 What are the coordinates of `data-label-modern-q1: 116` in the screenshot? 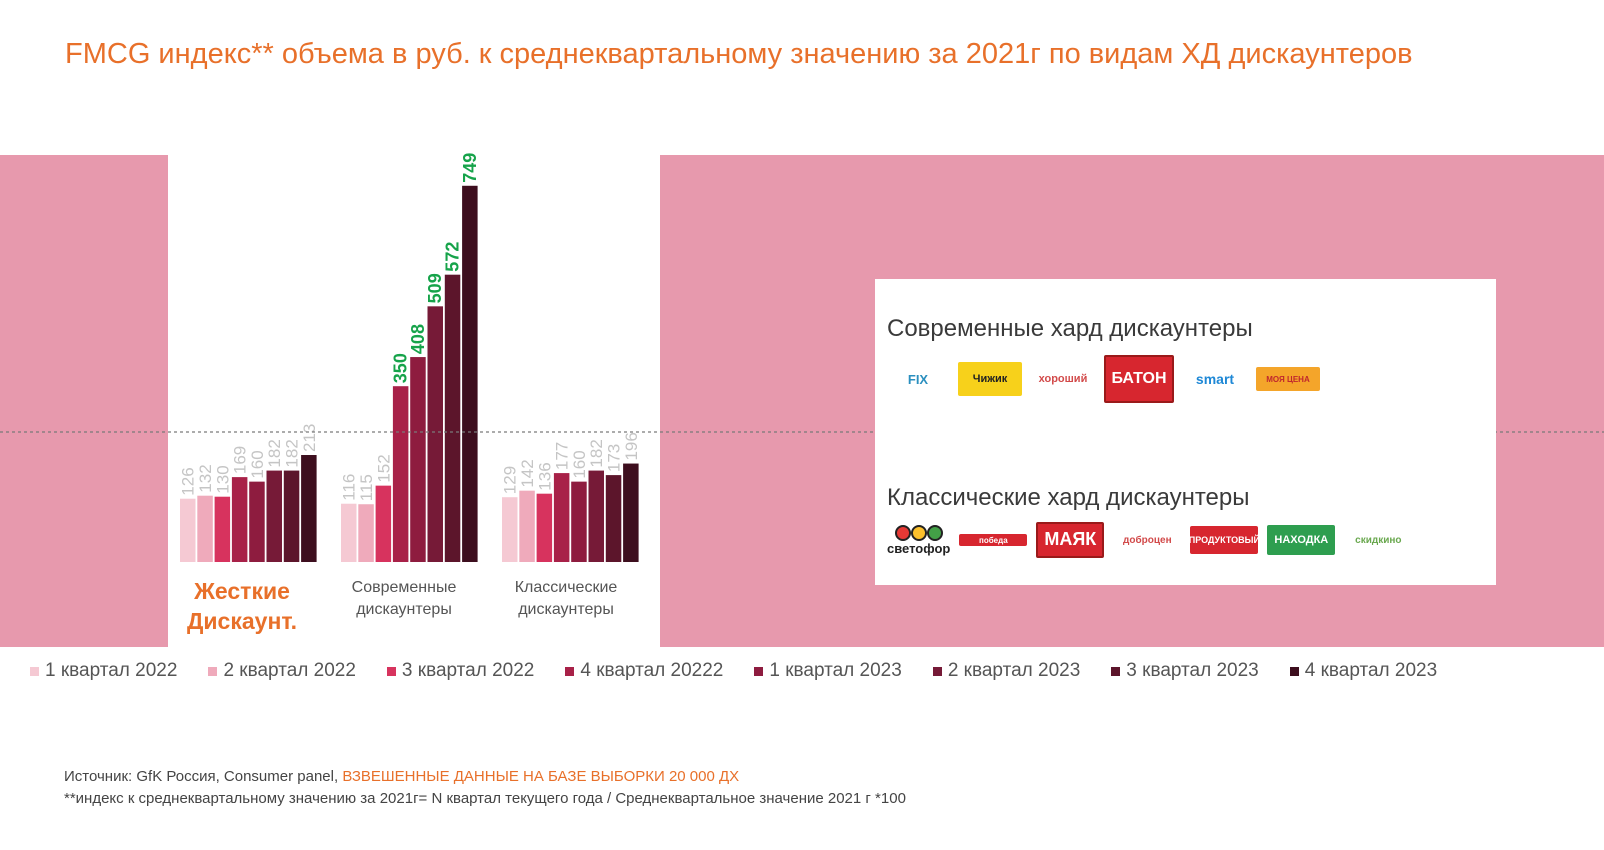 It's located at (349, 487).